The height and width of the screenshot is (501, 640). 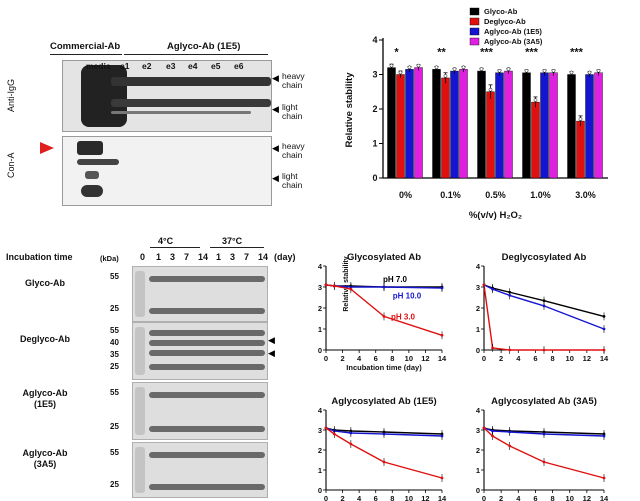 What do you see at coordinates (346, 283) in the screenshot?
I see `line-y-axis-label: Relative stability` at bounding box center [346, 283].